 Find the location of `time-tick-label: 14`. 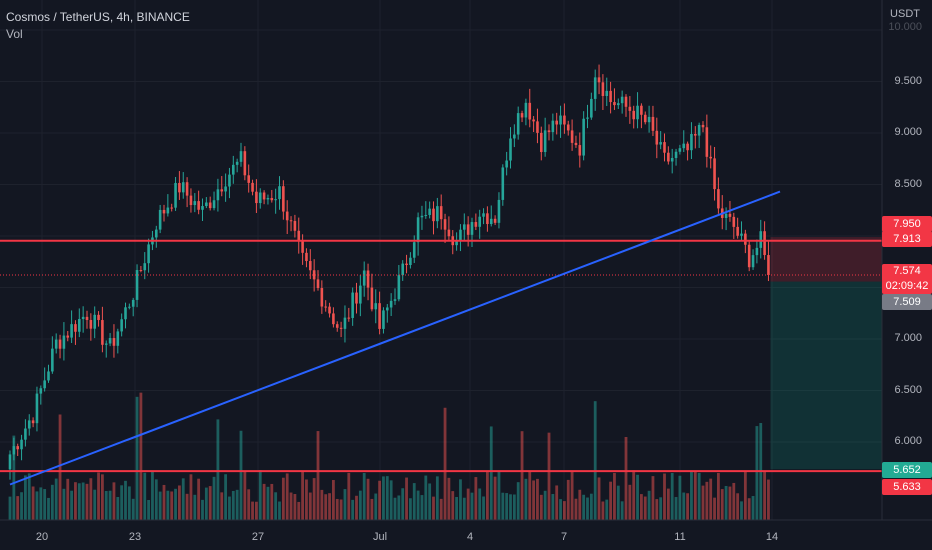

time-tick-label: 14 is located at coordinates (772, 537).